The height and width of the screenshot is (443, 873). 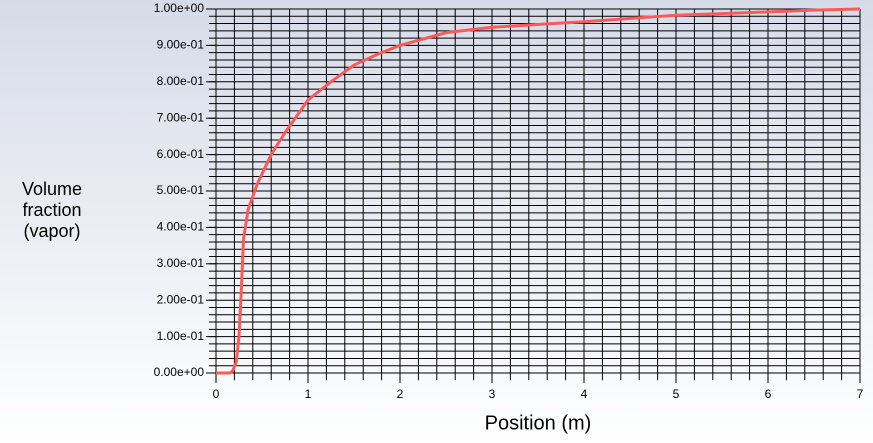 What do you see at coordinates (181, 117) in the screenshot?
I see `y-tick-label: 7.00e-01` at bounding box center [181, 117].